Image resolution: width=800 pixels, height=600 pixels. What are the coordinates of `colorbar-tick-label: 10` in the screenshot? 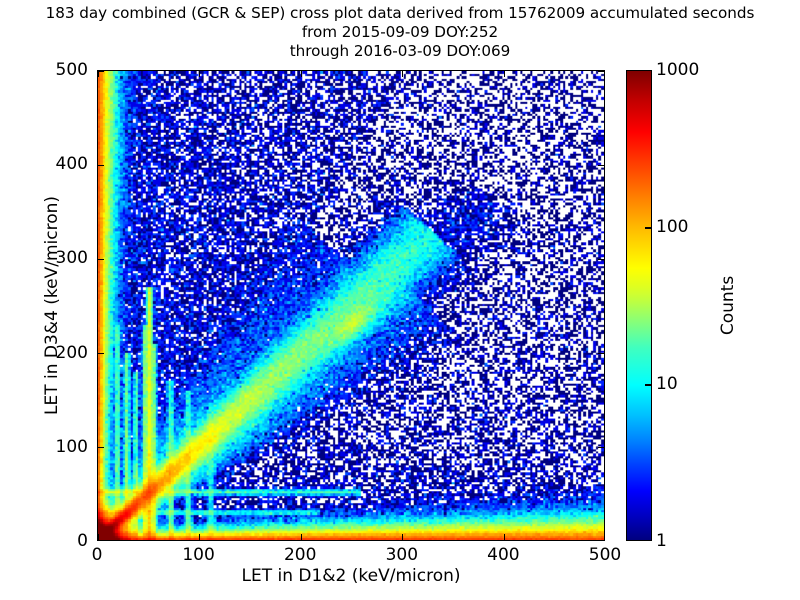 It's located at (667, 384).